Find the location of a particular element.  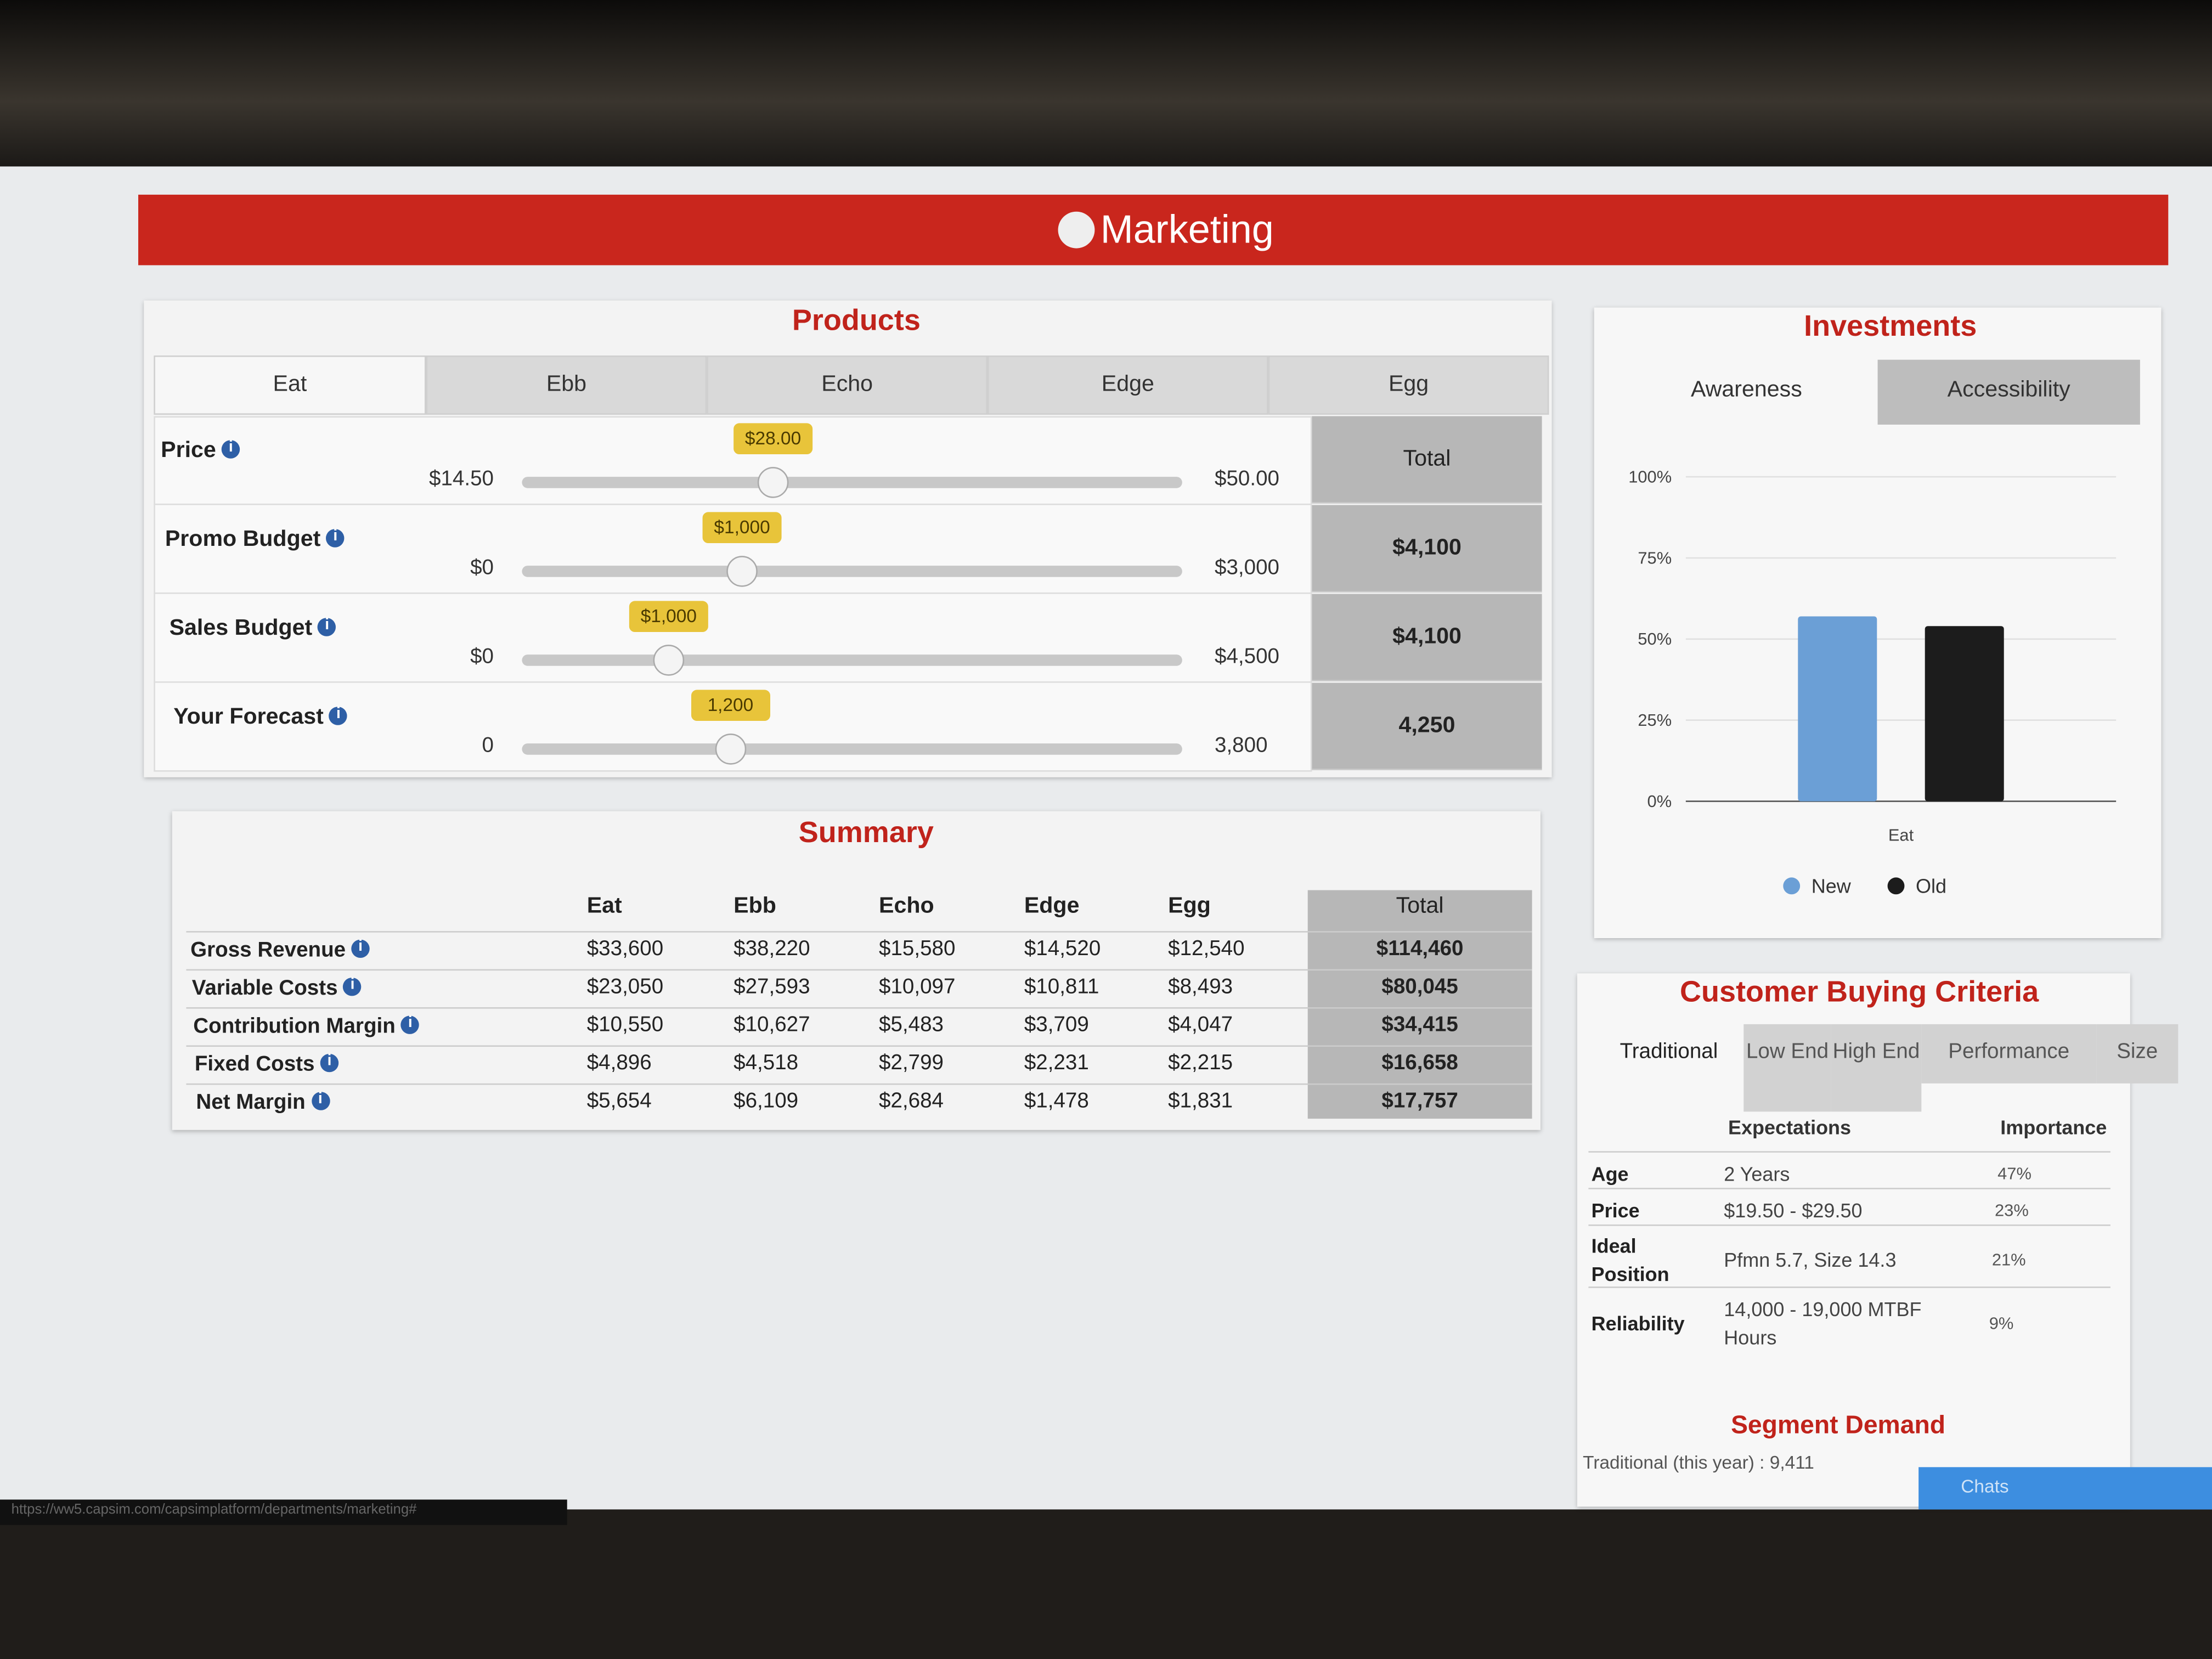

cell: $15,580 is located at coordinates (917, 948).